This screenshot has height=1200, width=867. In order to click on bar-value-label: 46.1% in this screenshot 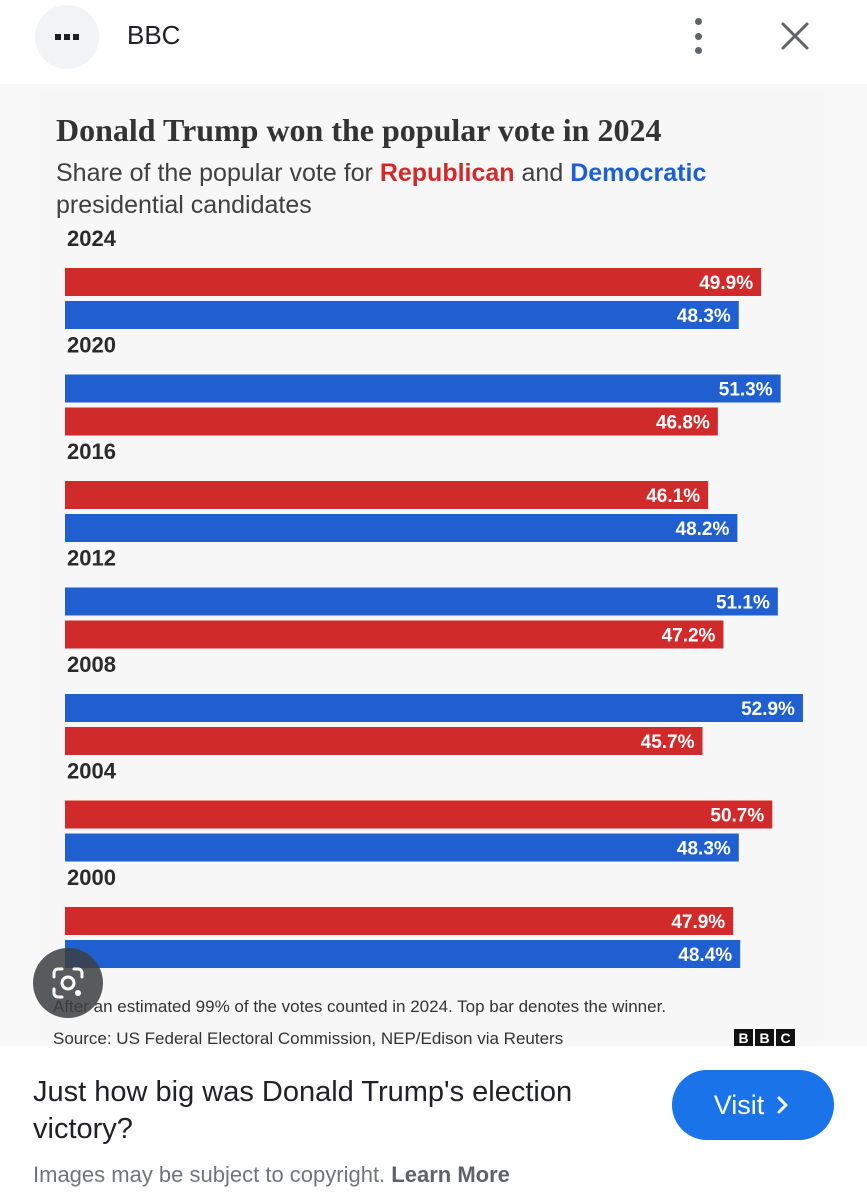, I will do `click(673, 496)`.